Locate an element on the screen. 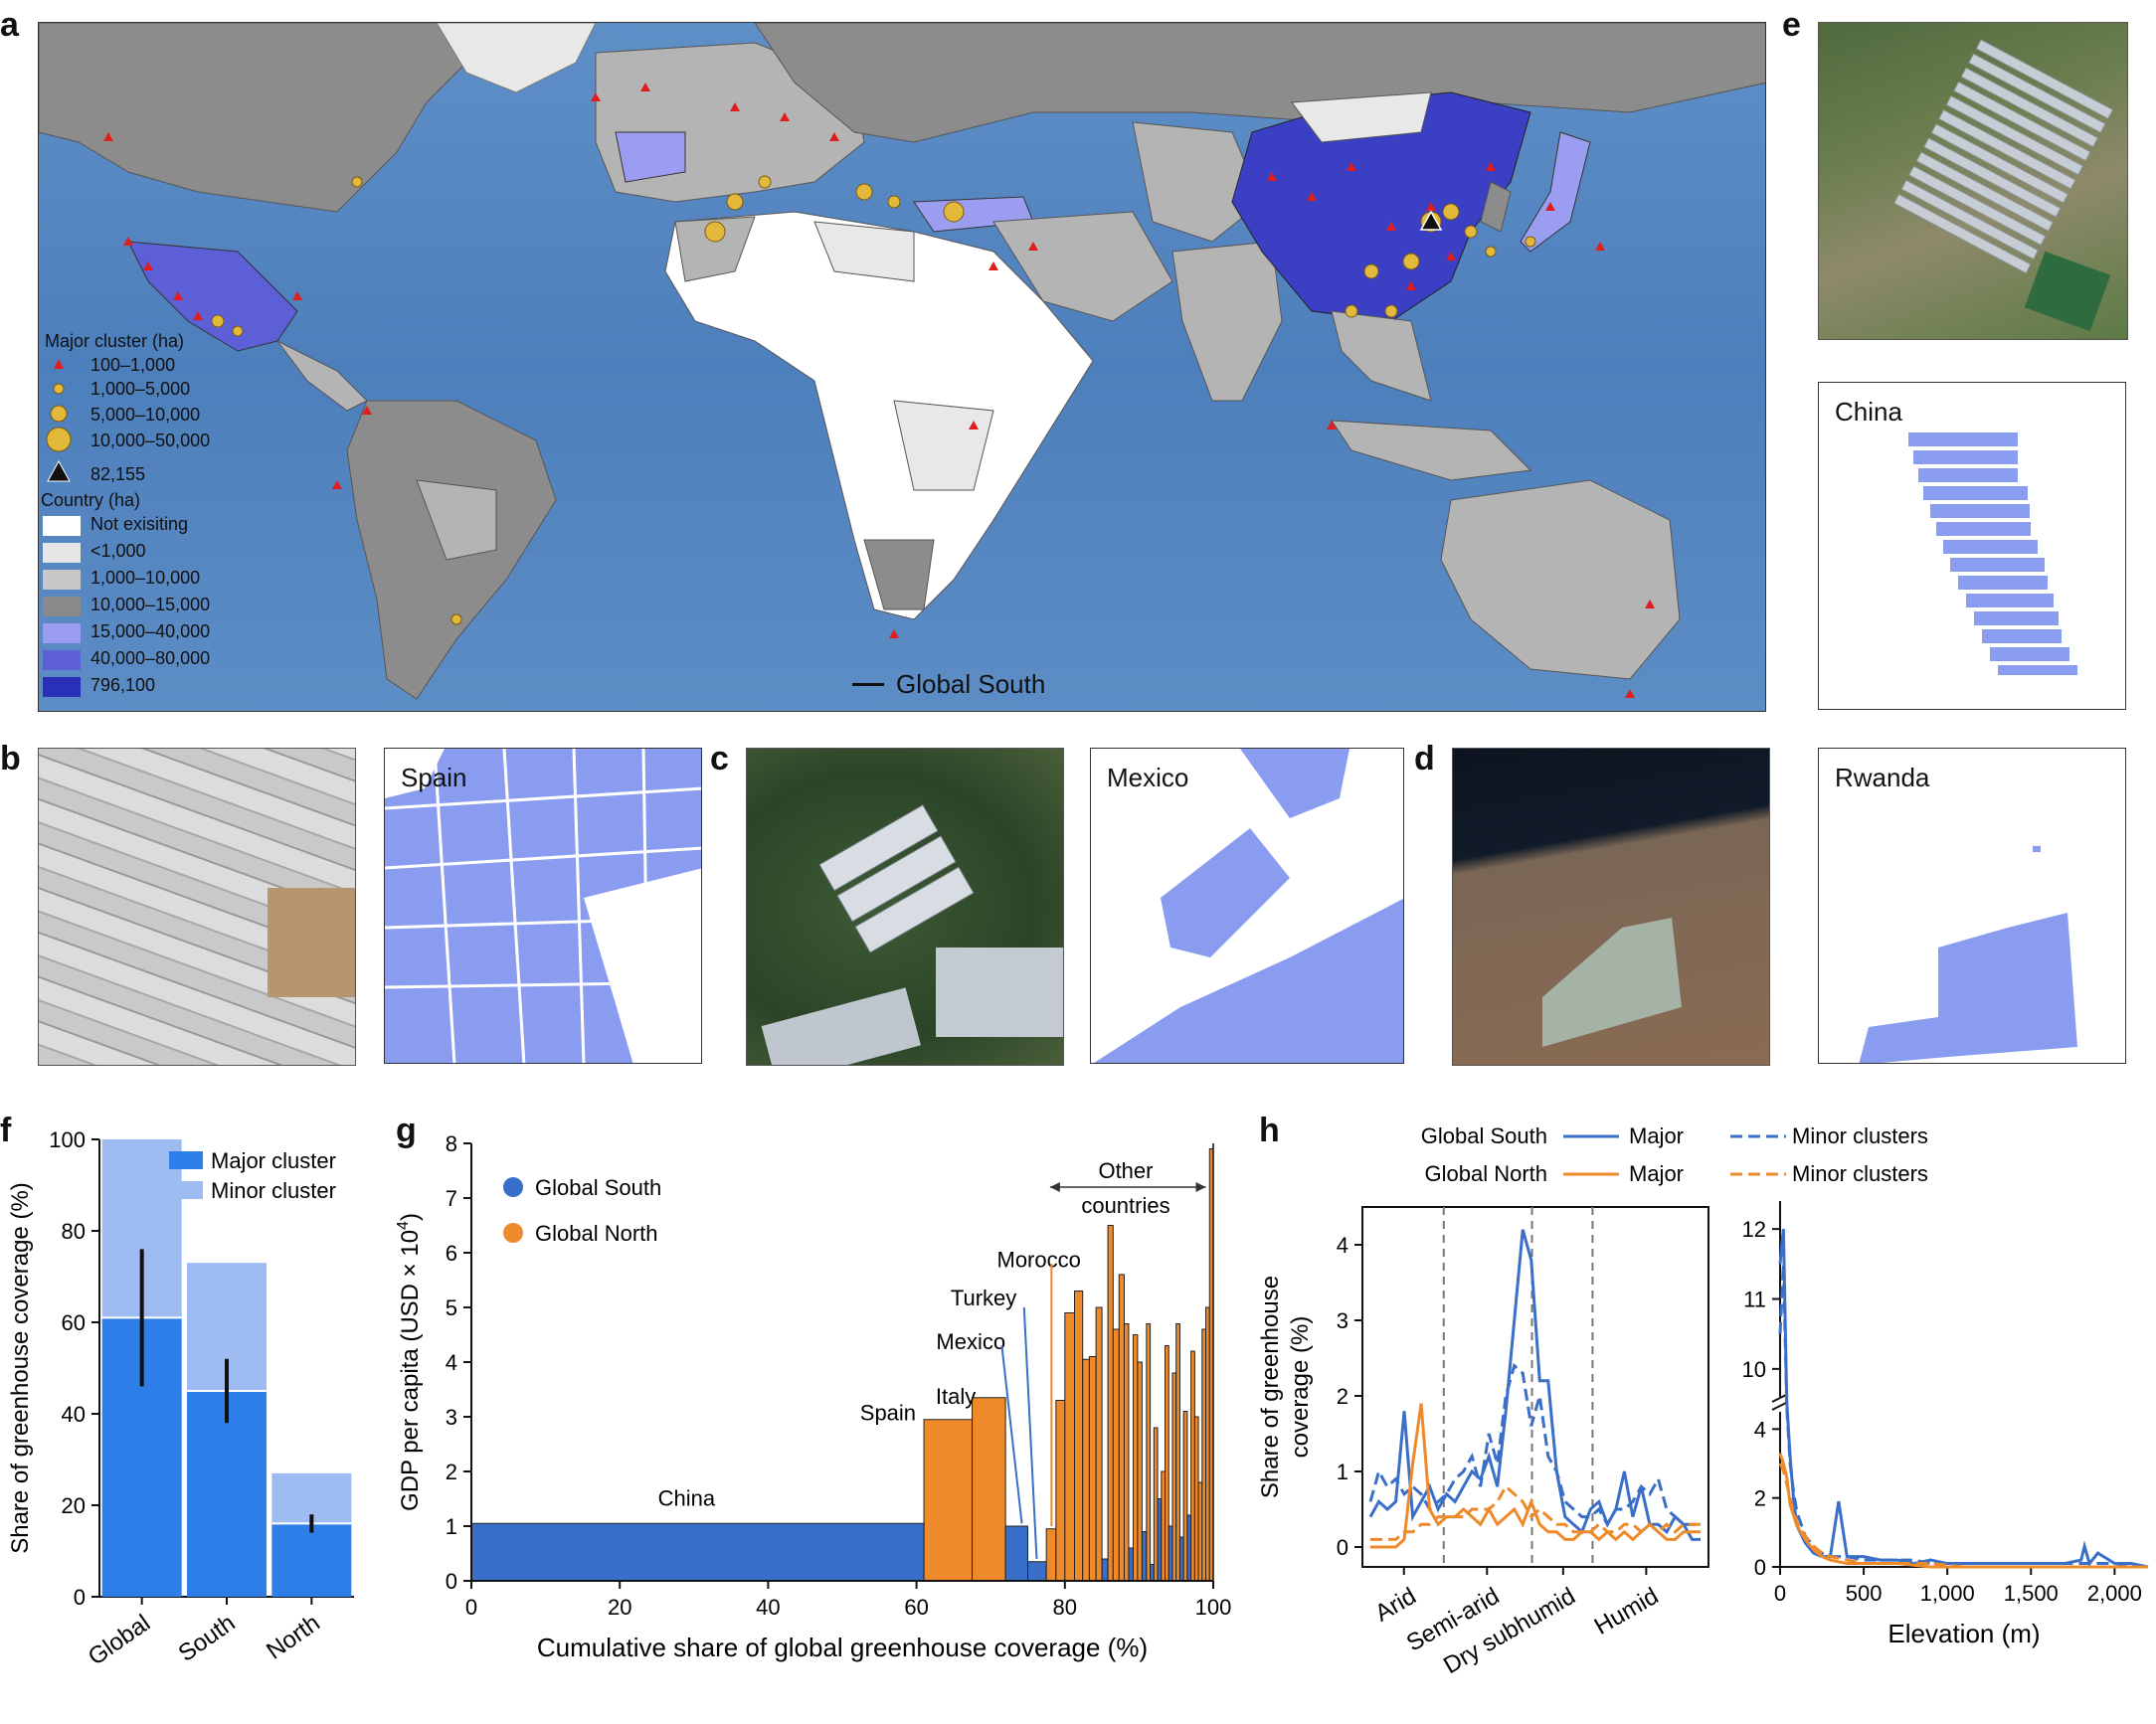 This screenshot has width=2156, height=1724. legend-country-title: Country (ha) is located at coordinates (91, 500).